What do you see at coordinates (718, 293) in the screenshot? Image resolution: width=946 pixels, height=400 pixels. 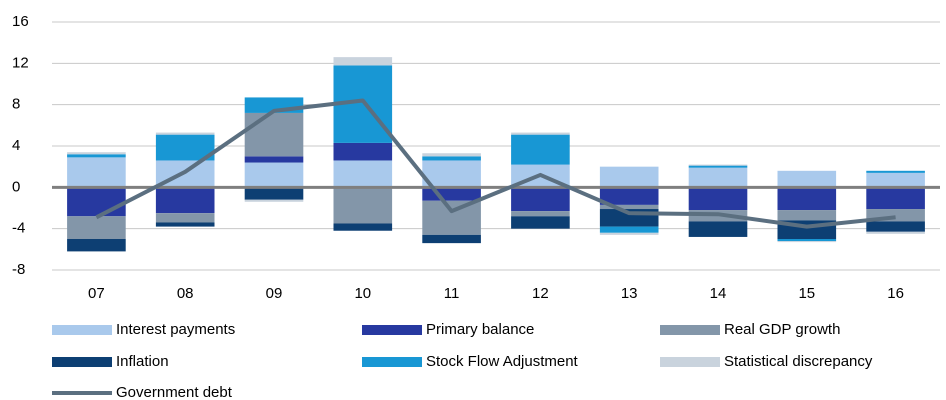 I see `x-tick-label: 14` at bounding box center [718, 293].